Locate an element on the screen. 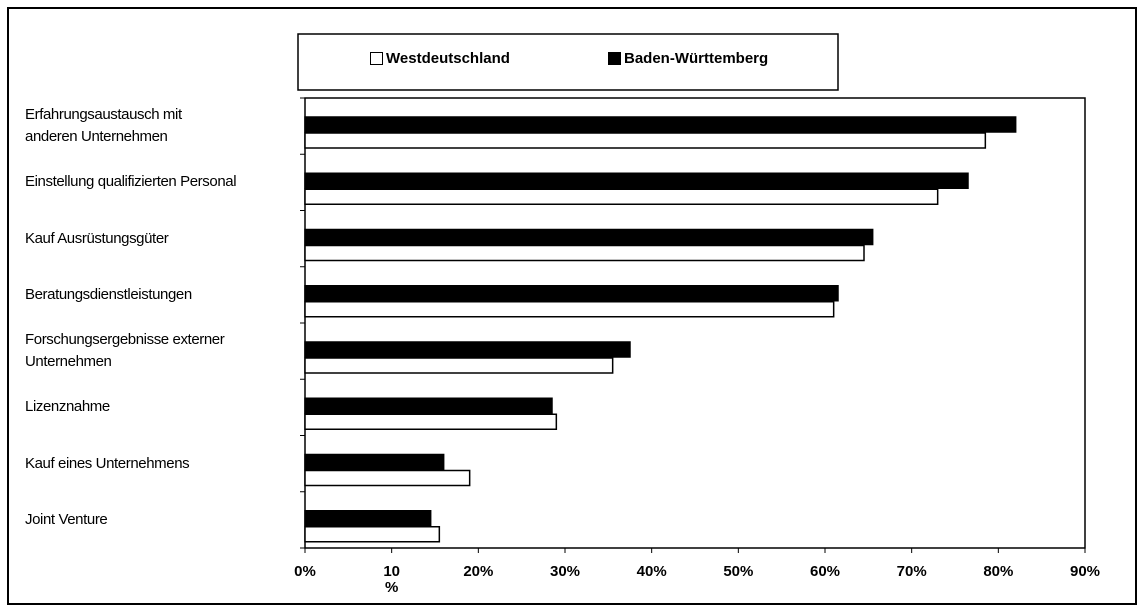  x-tick-label: 90% is located at coordinates (1085, 571).